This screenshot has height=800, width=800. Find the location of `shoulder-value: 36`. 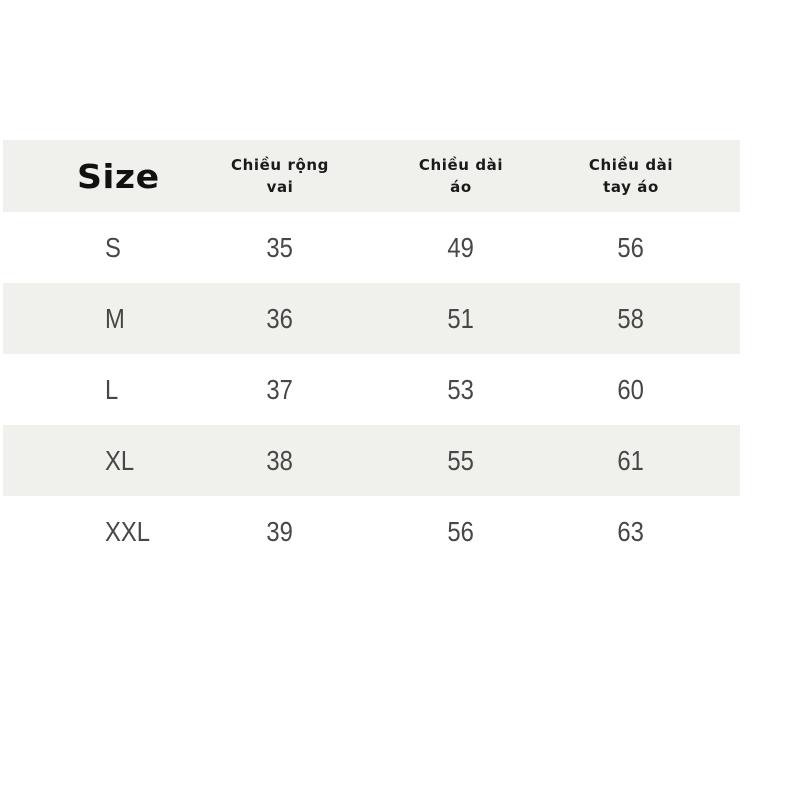

shoulder-value: 36 is located at coordinates (280, 318).